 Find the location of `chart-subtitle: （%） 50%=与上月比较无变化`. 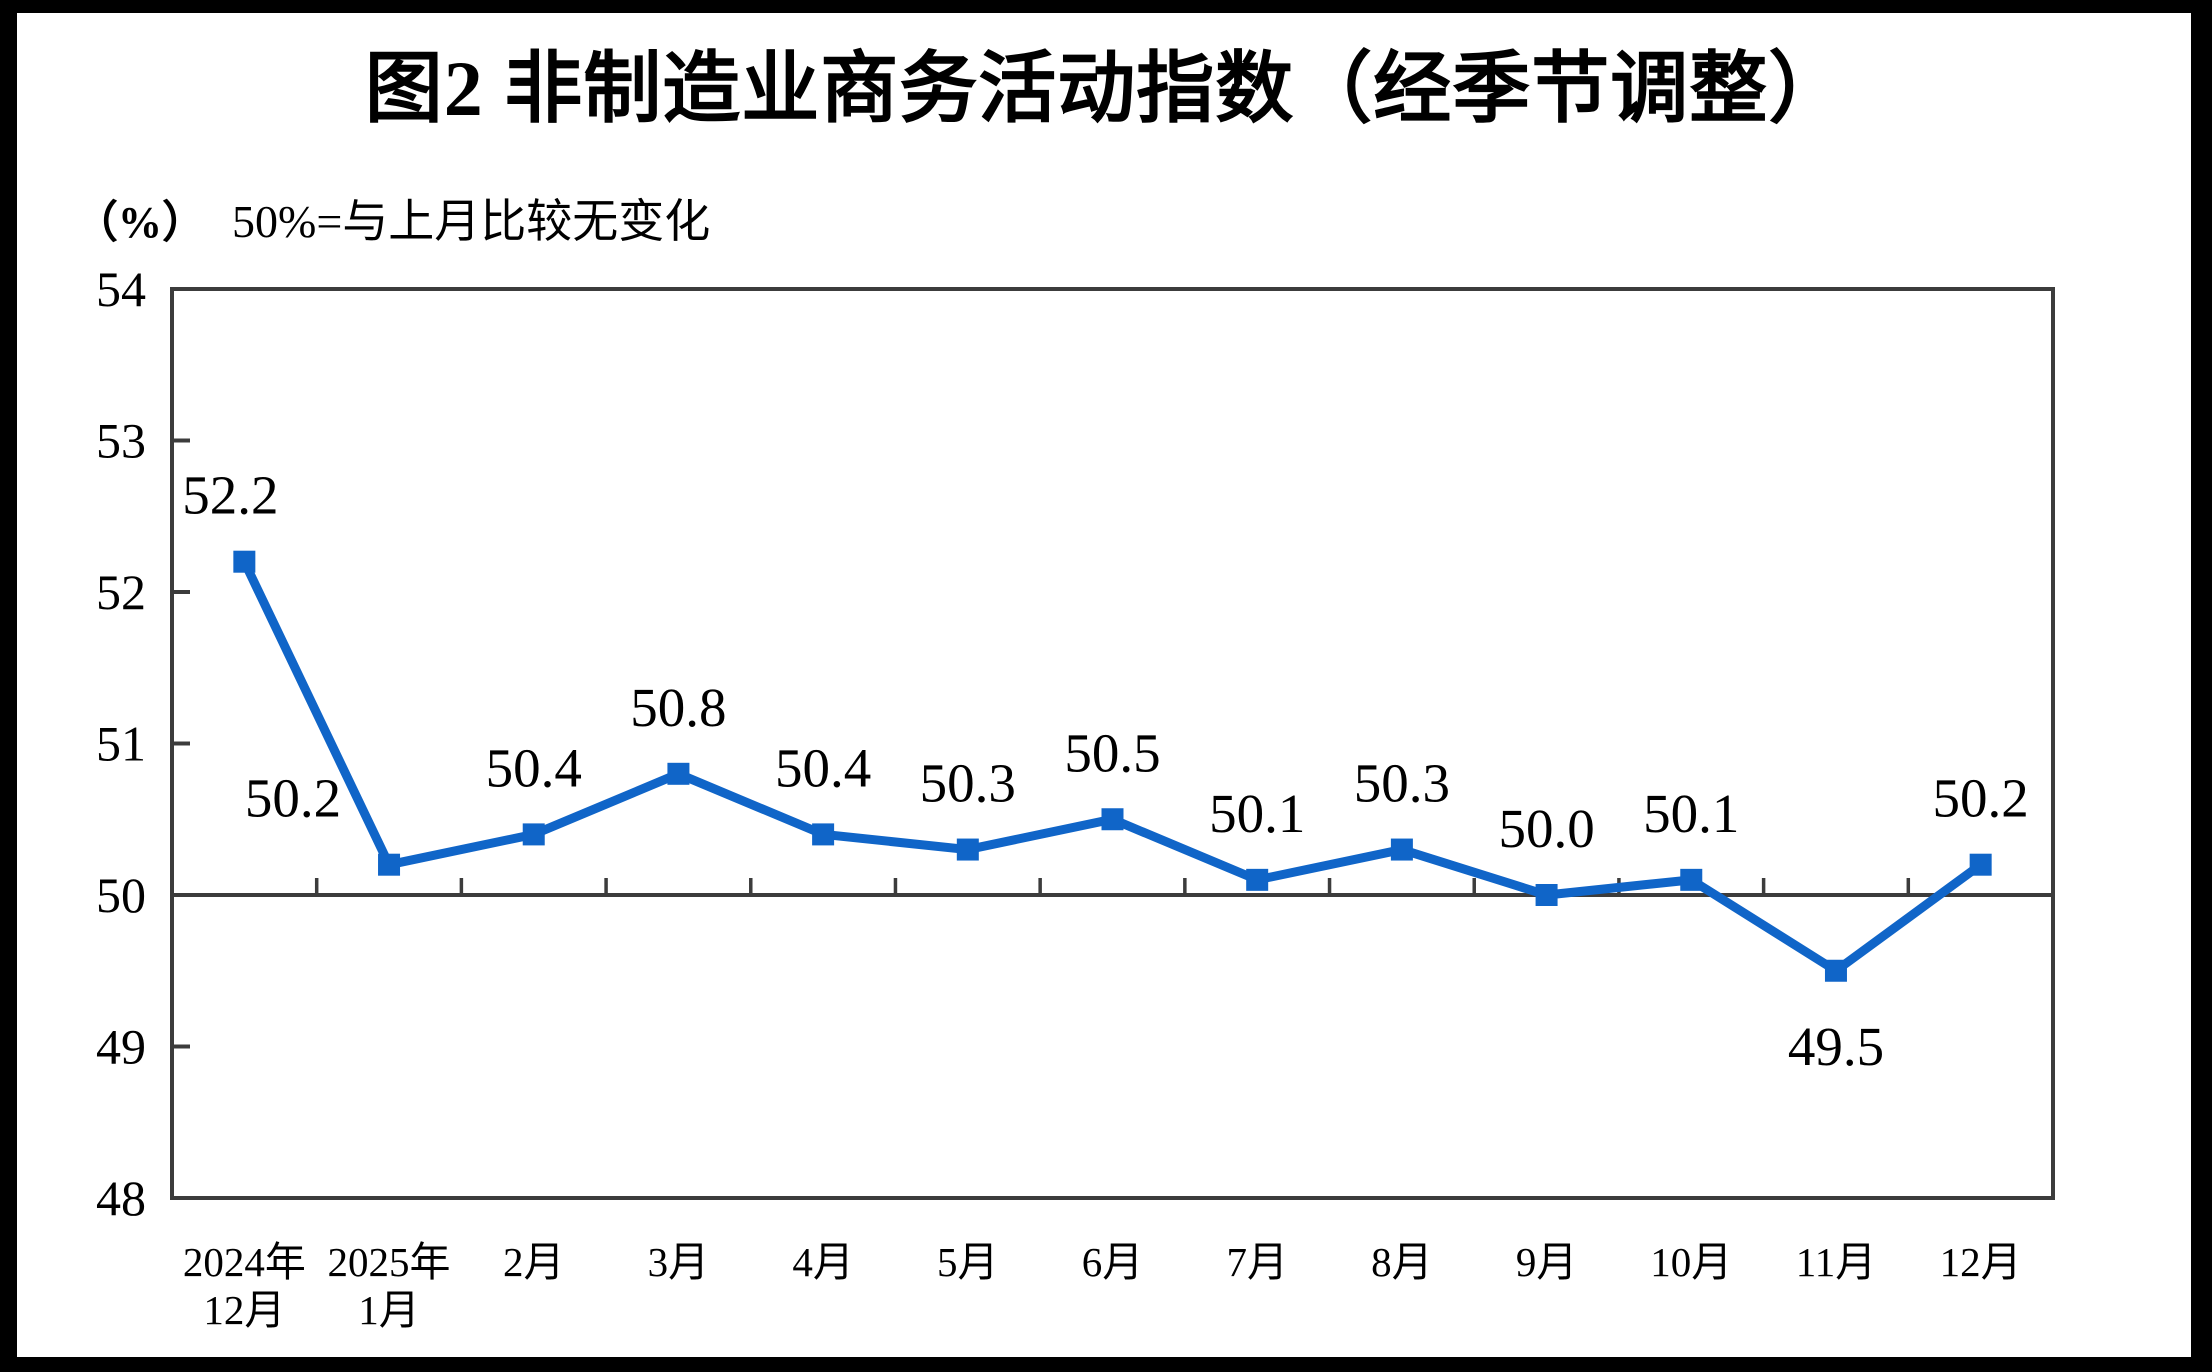

chart-subtitle: （%） 50%=与上月比较无变化 is located at coordinates (392, 222).